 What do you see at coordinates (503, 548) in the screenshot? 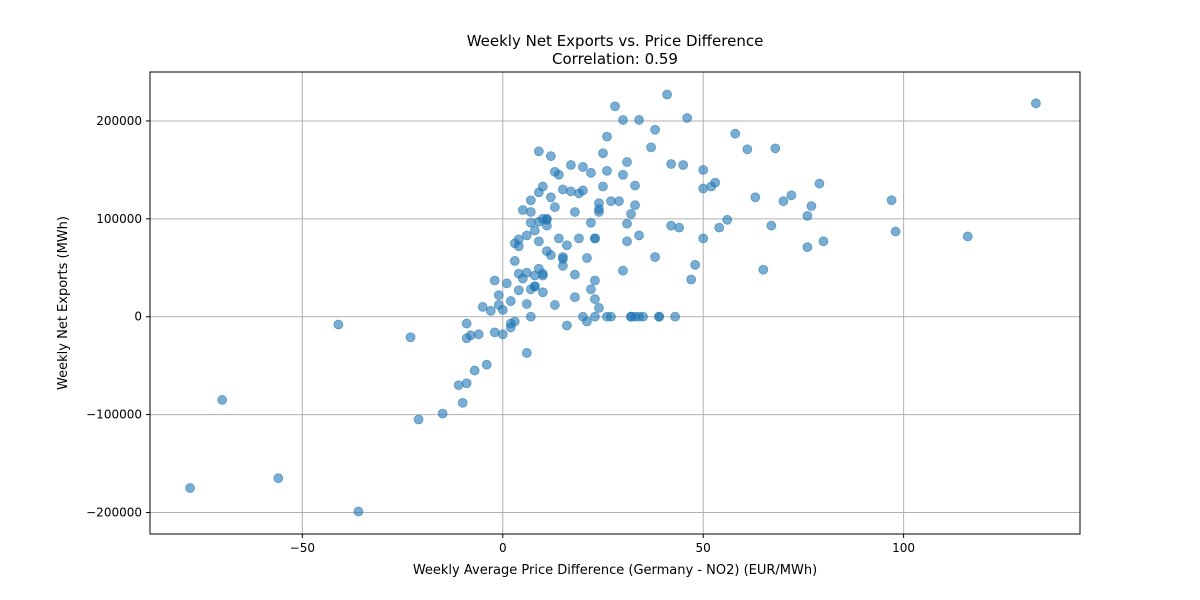
I see `x-tick-label: 0` at bounding box center [503, 548].